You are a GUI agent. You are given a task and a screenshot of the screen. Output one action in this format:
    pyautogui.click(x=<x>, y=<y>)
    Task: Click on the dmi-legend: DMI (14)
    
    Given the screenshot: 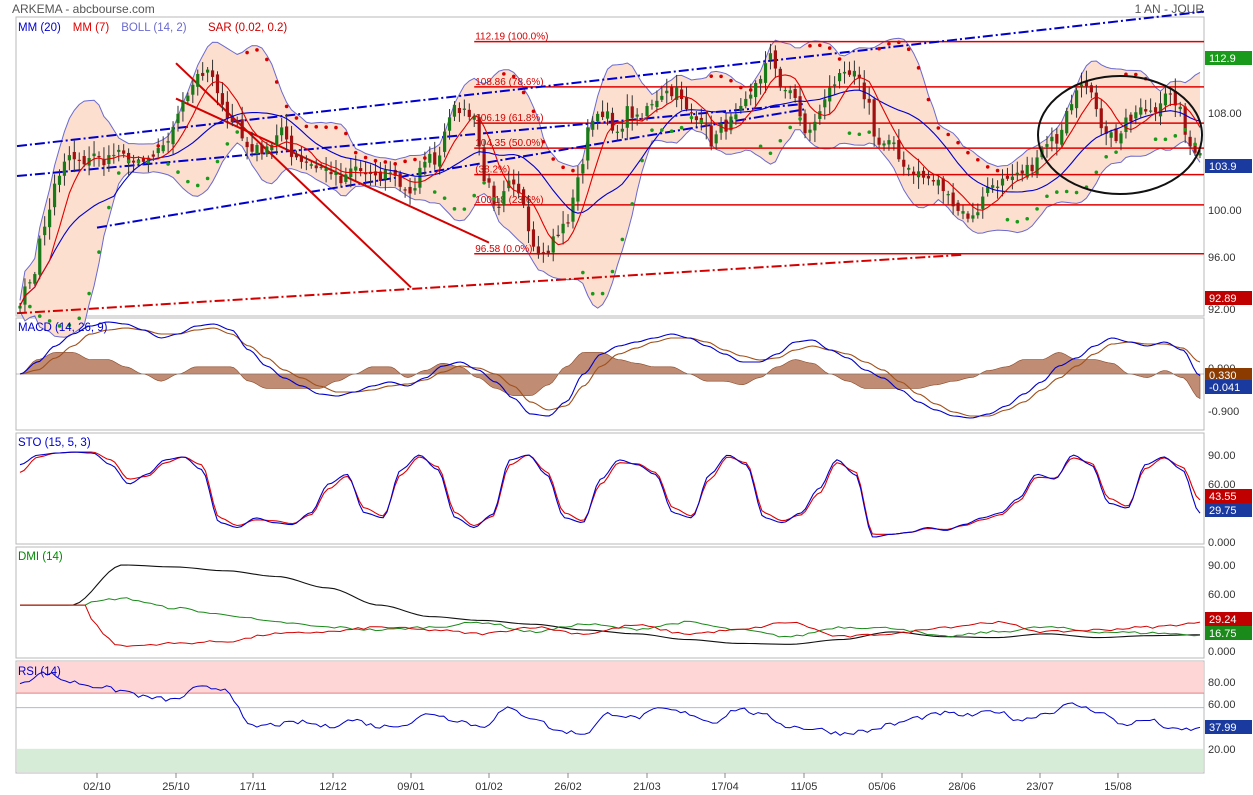 What is the action you would take?
    pyautogui.click(x=40, y=557)
    